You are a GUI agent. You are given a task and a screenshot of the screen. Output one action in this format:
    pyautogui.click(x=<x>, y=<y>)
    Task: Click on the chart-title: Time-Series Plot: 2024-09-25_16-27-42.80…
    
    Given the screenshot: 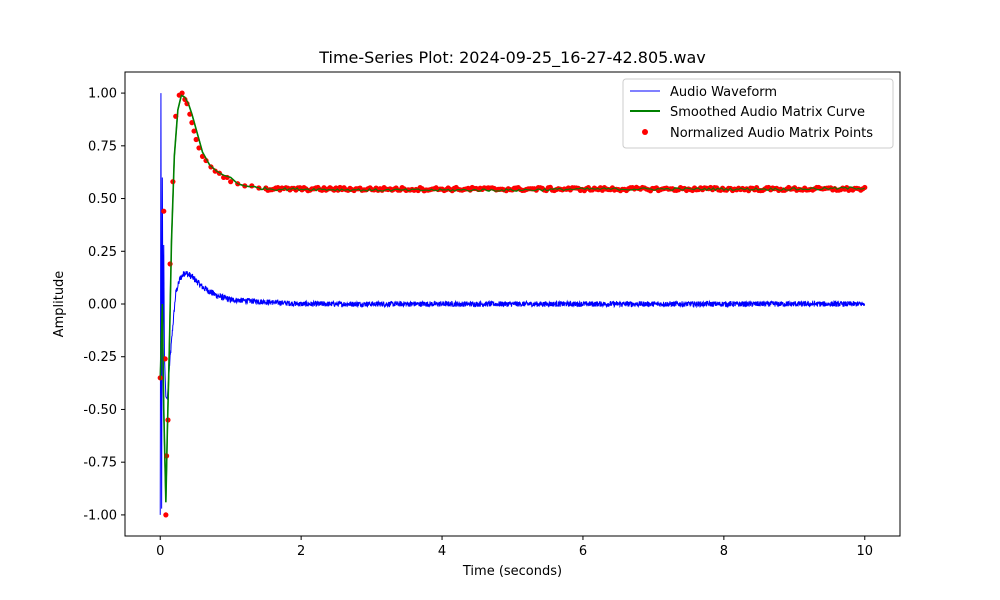 What is the action you would take?
    pyautogui.click(x=512, y=58)
    